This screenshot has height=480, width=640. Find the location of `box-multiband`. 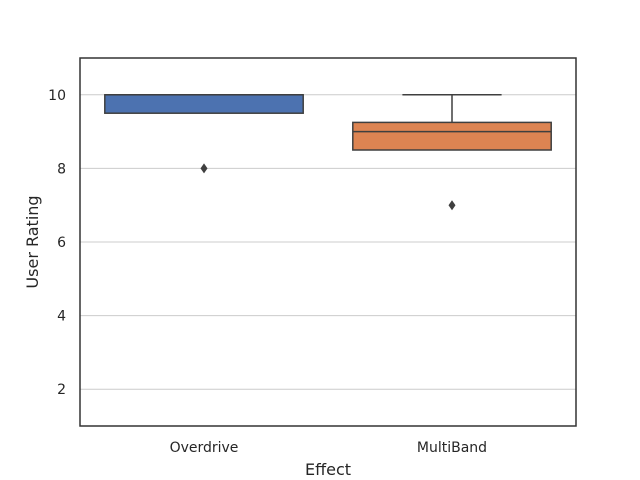

box-multiband is located at coordinates (452, 152).